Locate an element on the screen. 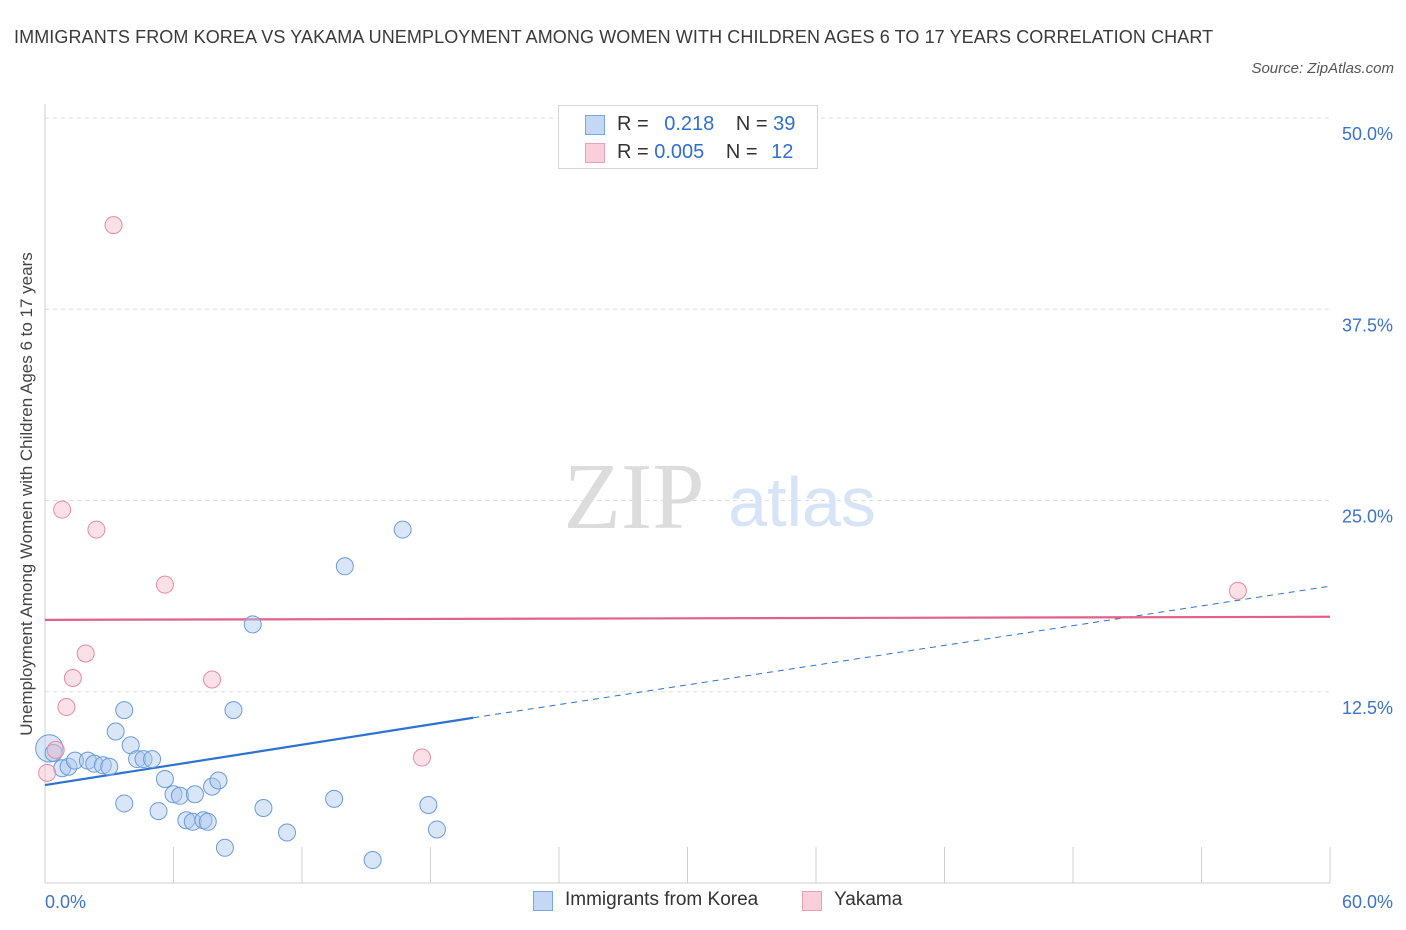 The image size is (1406, 930). x-tick-label: 60.0% is located at coordinates (1367, 902).